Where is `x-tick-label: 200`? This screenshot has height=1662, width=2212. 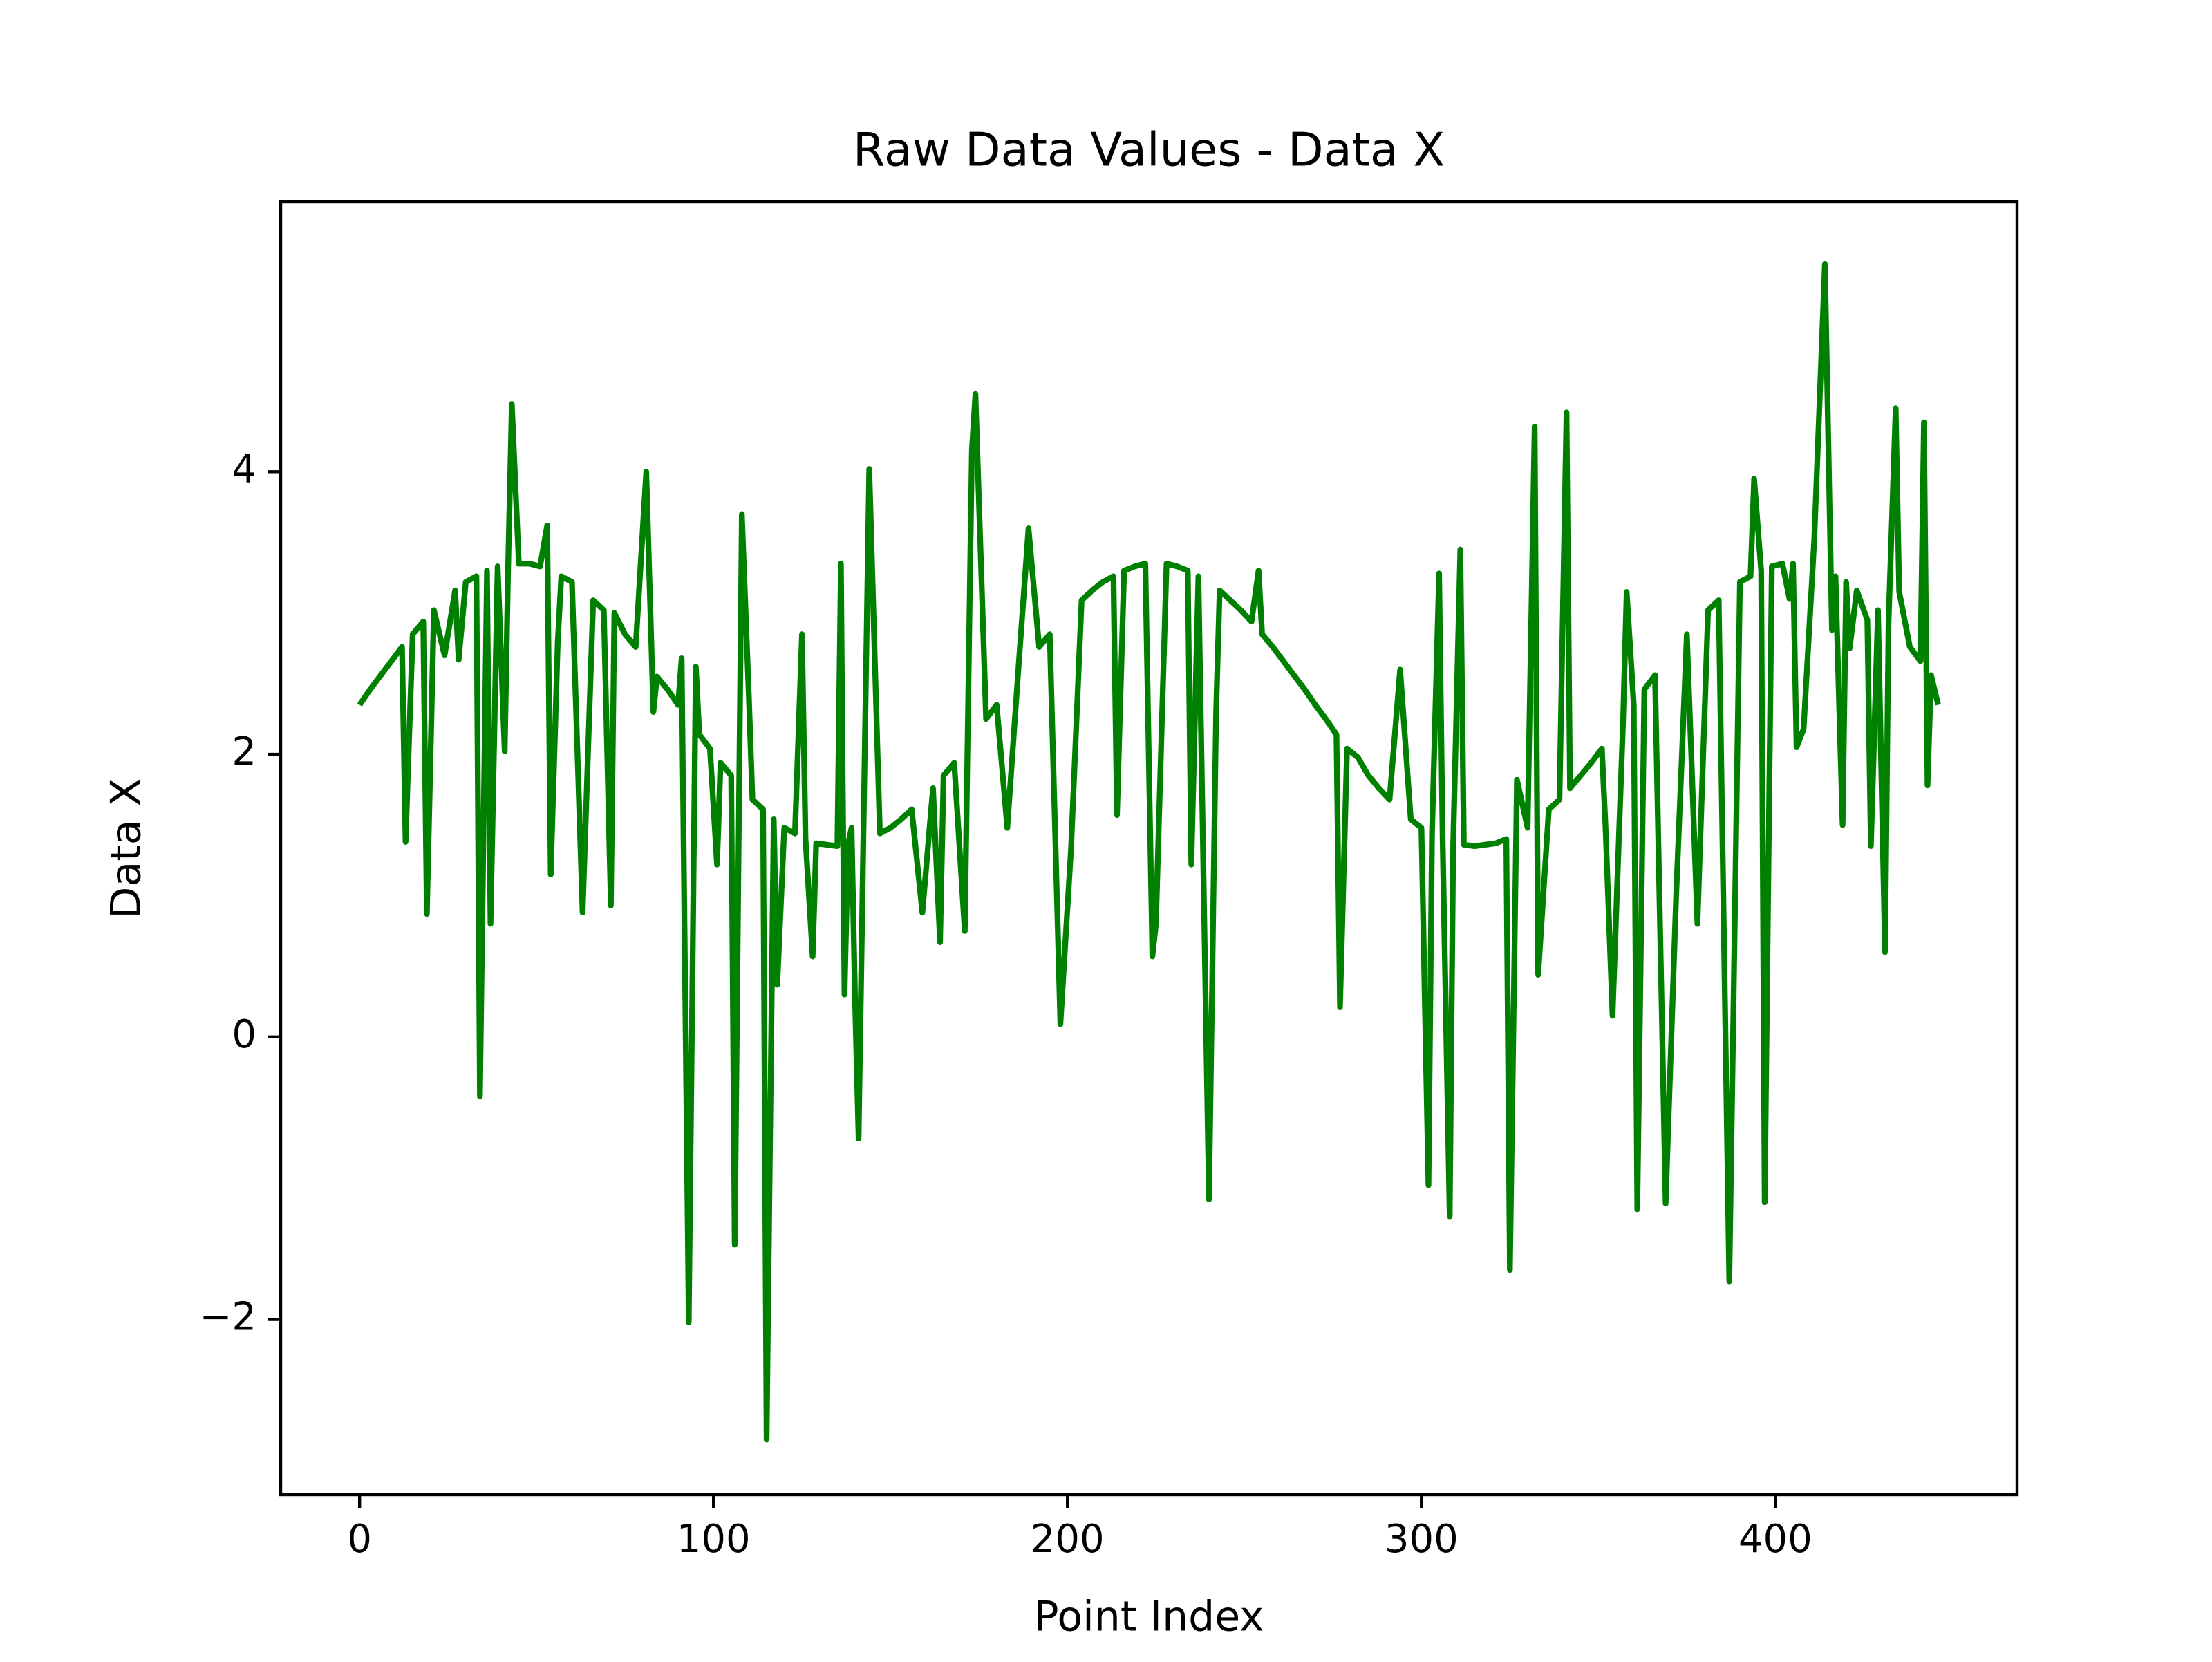
x-tick-label: 200 is located at coordinates (1068, 1539).